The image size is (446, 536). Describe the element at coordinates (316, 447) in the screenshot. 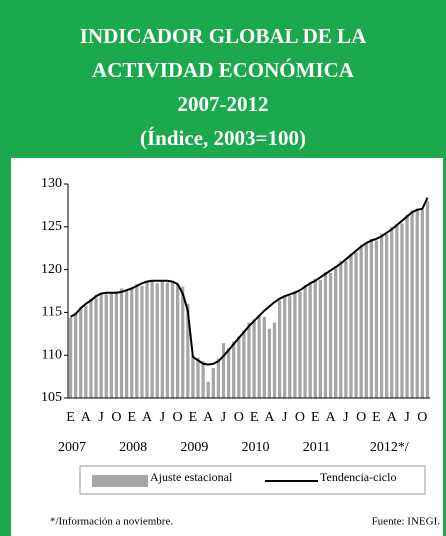

I see `year-label: 2011` at that location.